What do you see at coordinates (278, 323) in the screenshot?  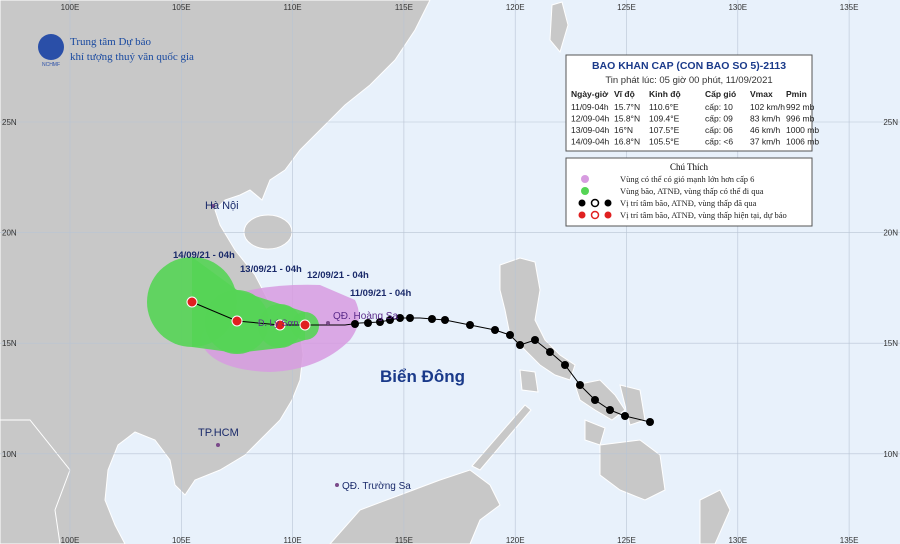 I see `place-label: Đ. Lý Sơn` at bounding box center [278, 323].